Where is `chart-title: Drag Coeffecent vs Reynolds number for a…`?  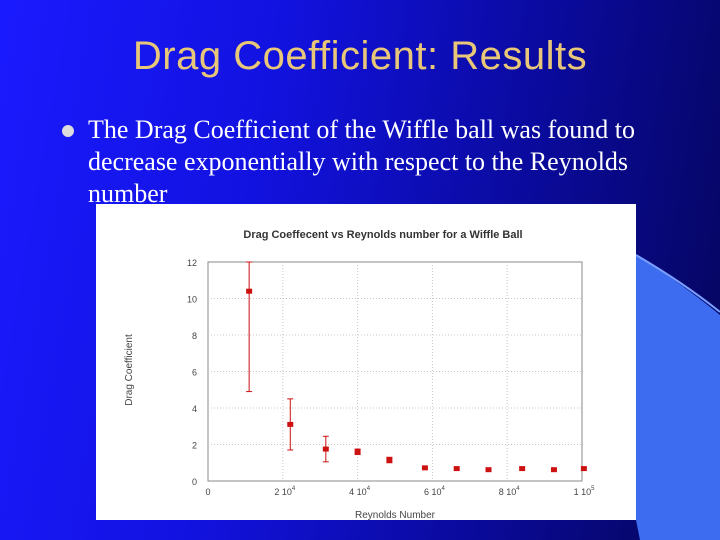 chart-title: Drag Coeffecent vs Reynolds number for a… is located at coordinates (382, 235).